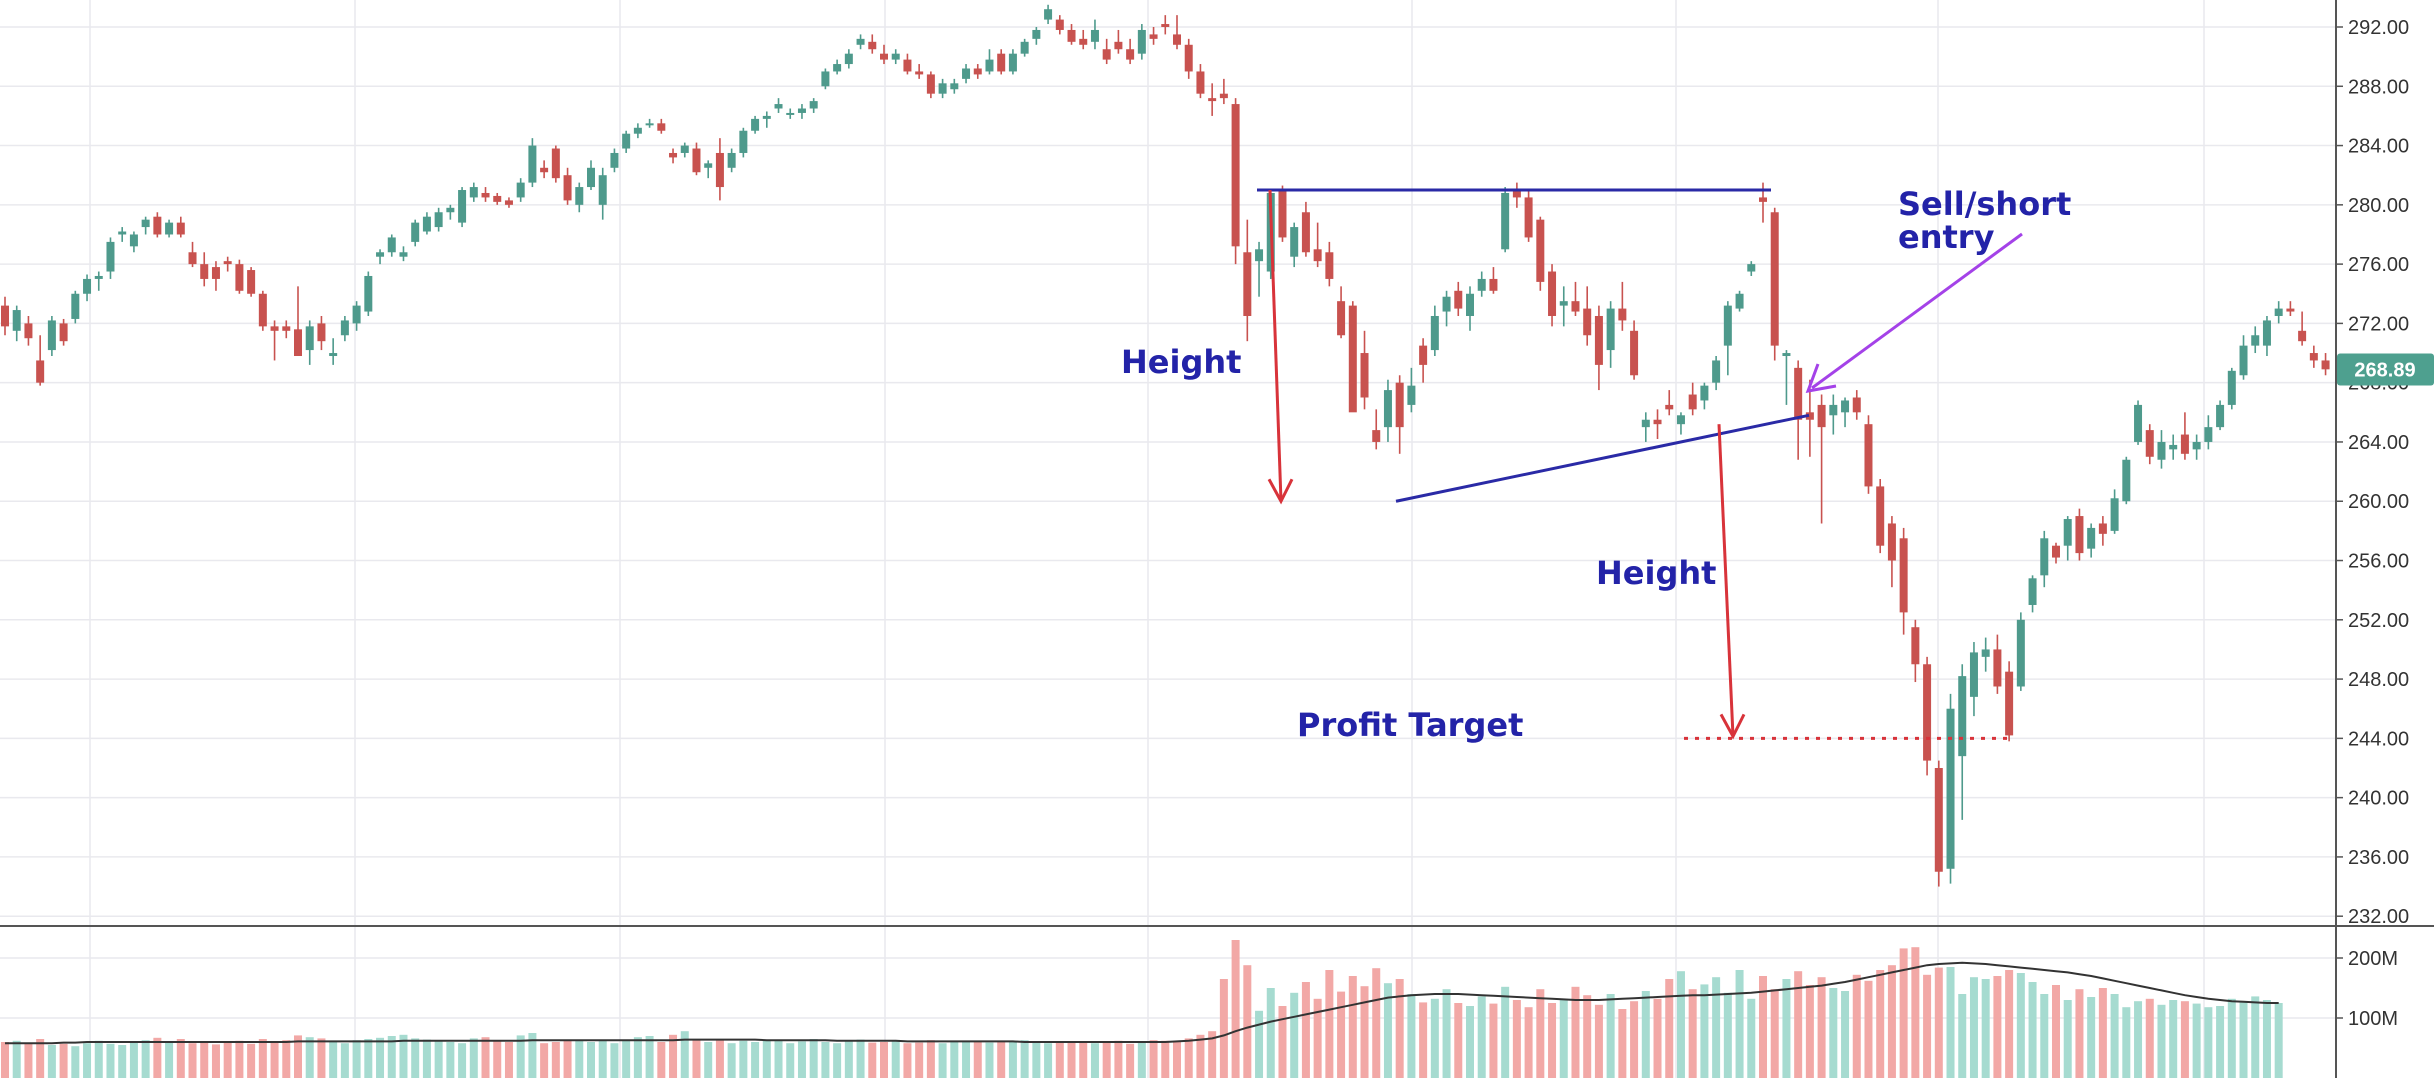 This screenshot has height=1078, width=2434. I want to click on entry-arrow, so click(1917, 311).